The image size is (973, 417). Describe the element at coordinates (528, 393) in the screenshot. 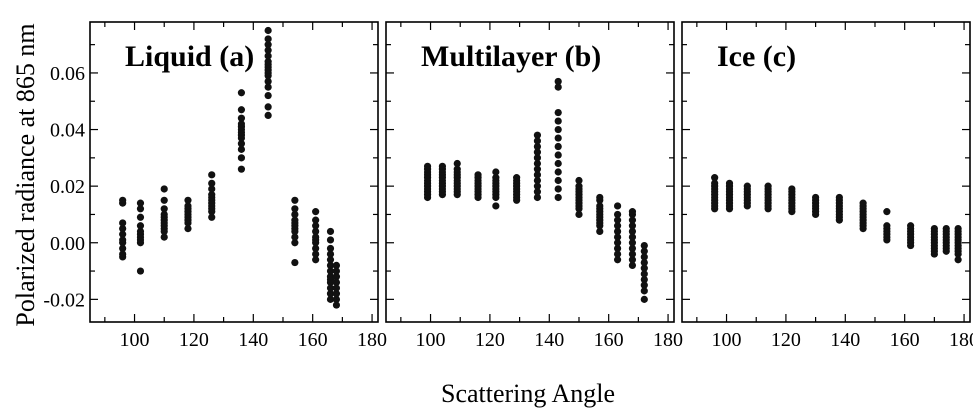

I see `x-axis-label: Scattering Angle` at that location.